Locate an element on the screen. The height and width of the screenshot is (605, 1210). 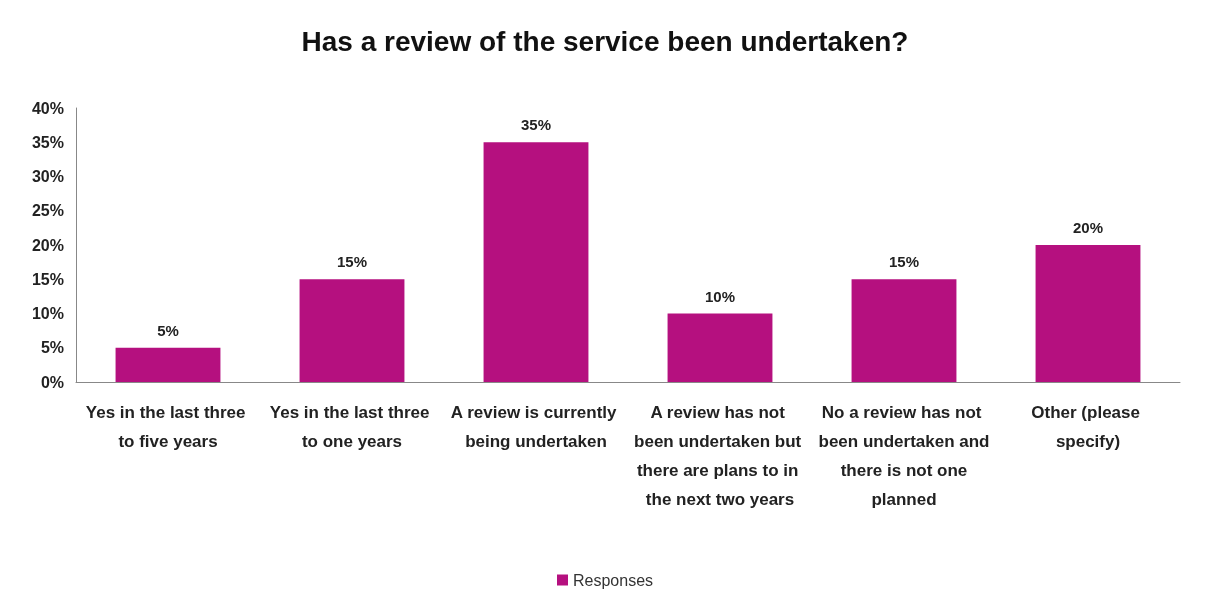
x-tick-label: No a review has not been undertaken and there is not one planned is located at coordinates (904, 456).